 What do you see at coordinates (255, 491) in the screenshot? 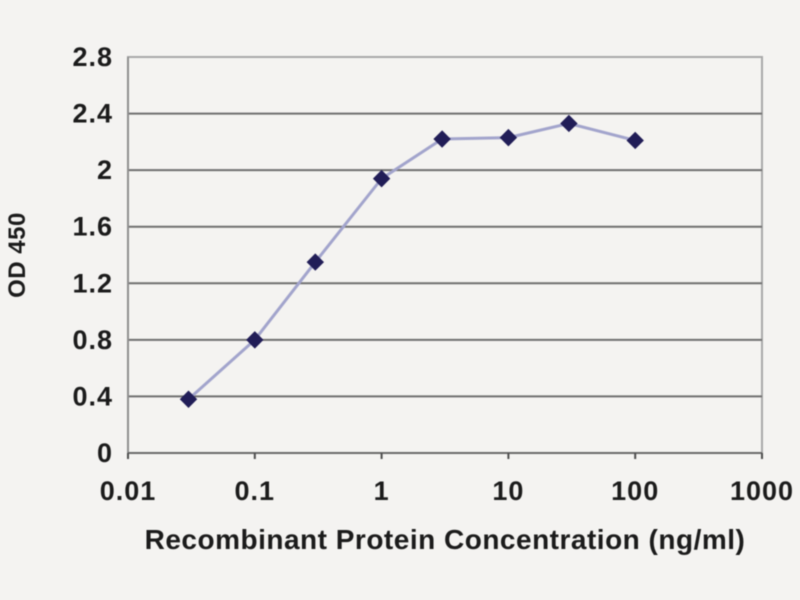
I see `x-tick-label: 0.1` at bounding box center [255, 491].